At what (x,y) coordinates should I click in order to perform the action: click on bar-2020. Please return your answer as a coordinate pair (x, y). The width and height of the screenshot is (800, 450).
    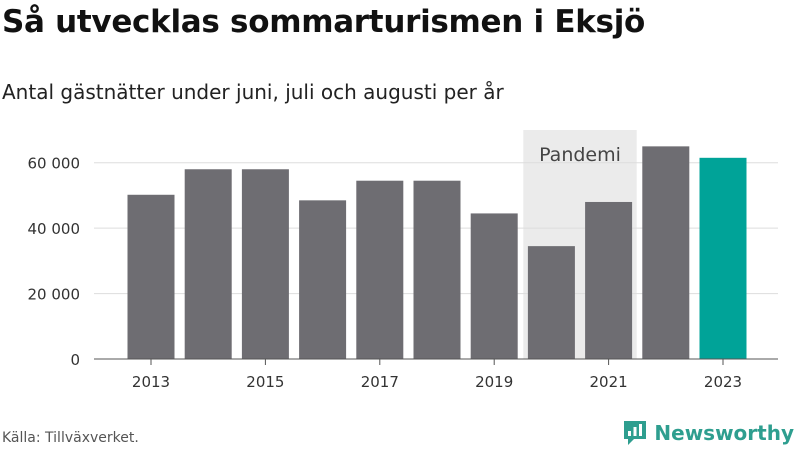
    Looking at the image, I should click on (551, 302).